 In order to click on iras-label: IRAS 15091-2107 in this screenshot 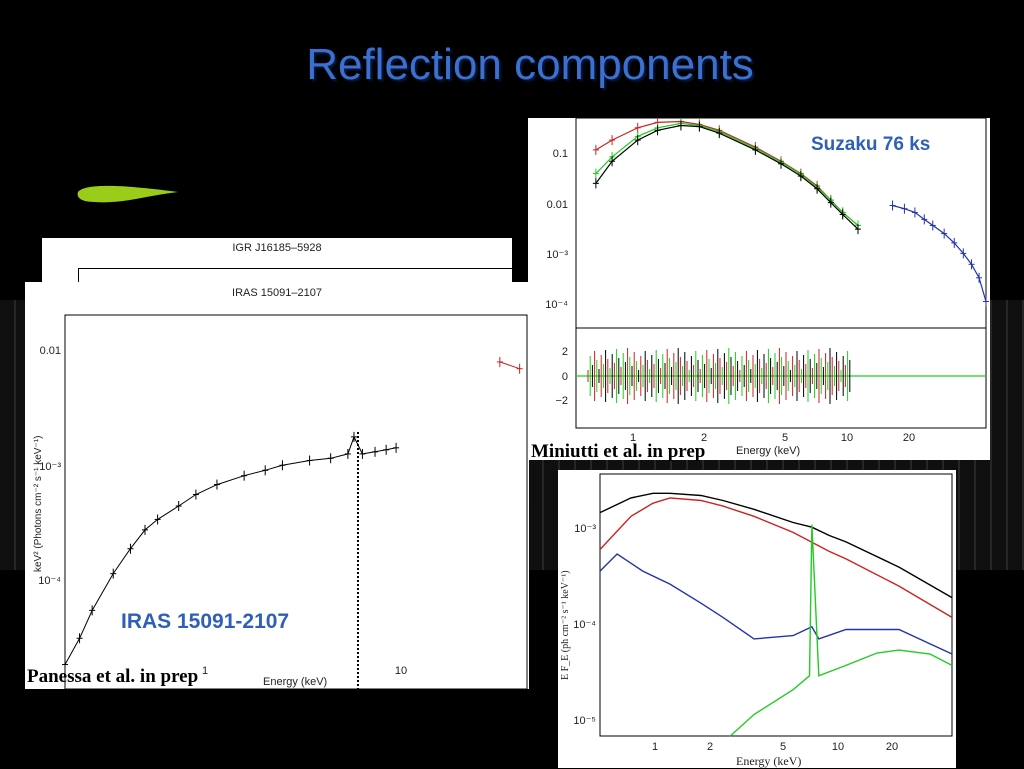, I will do `click(205, 621)`.